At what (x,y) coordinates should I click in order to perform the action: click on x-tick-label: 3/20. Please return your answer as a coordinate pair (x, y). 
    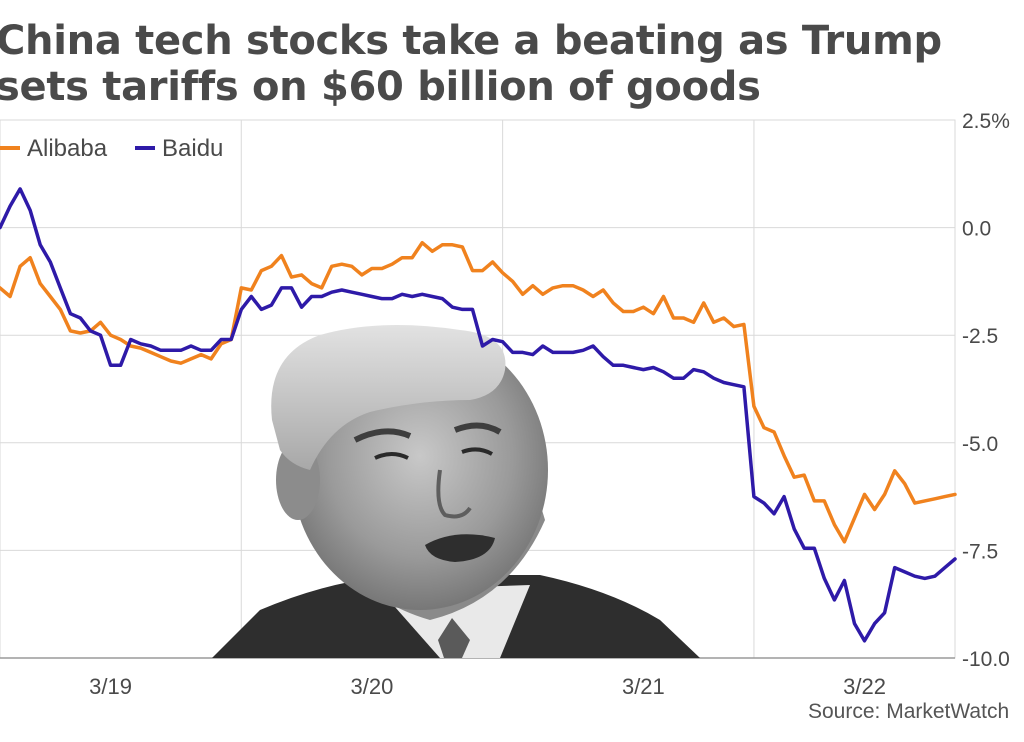
    Looking at the image, I should click on (372, 686).